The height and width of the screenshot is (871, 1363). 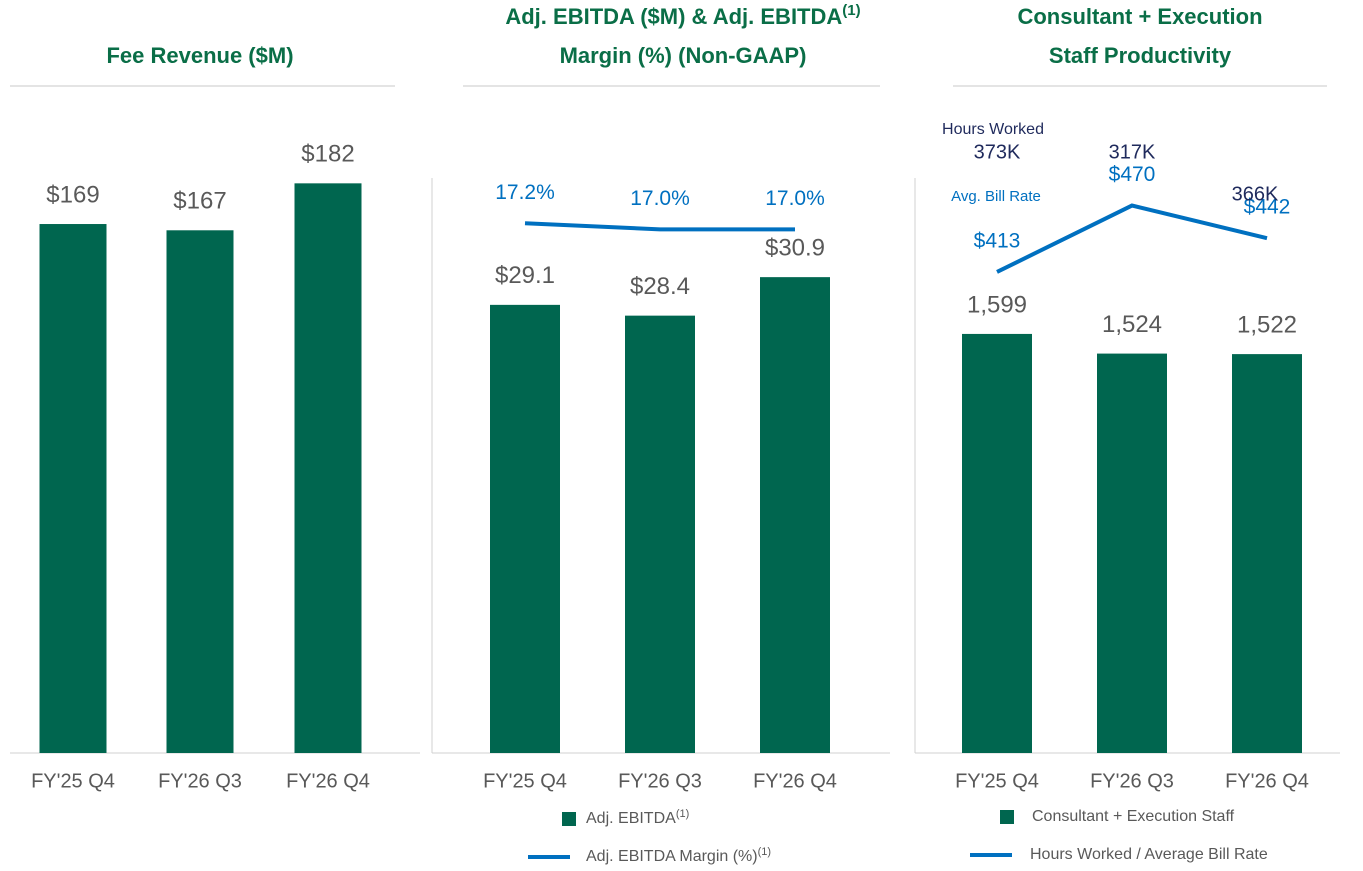 I want to click on value-label: 1,599, so click(x=997, y=304).